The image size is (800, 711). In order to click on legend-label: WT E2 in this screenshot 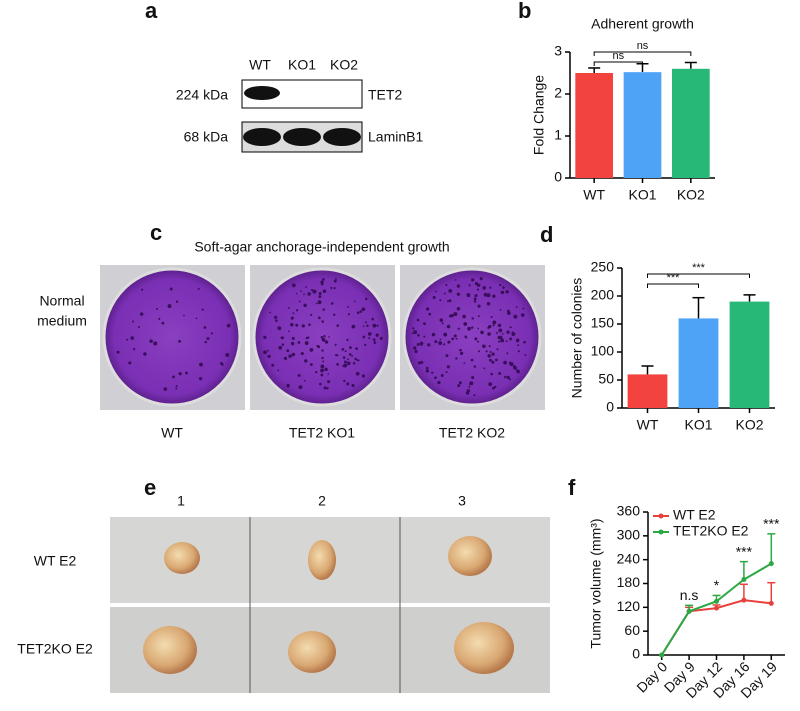, I will do `click(694, 515)`.